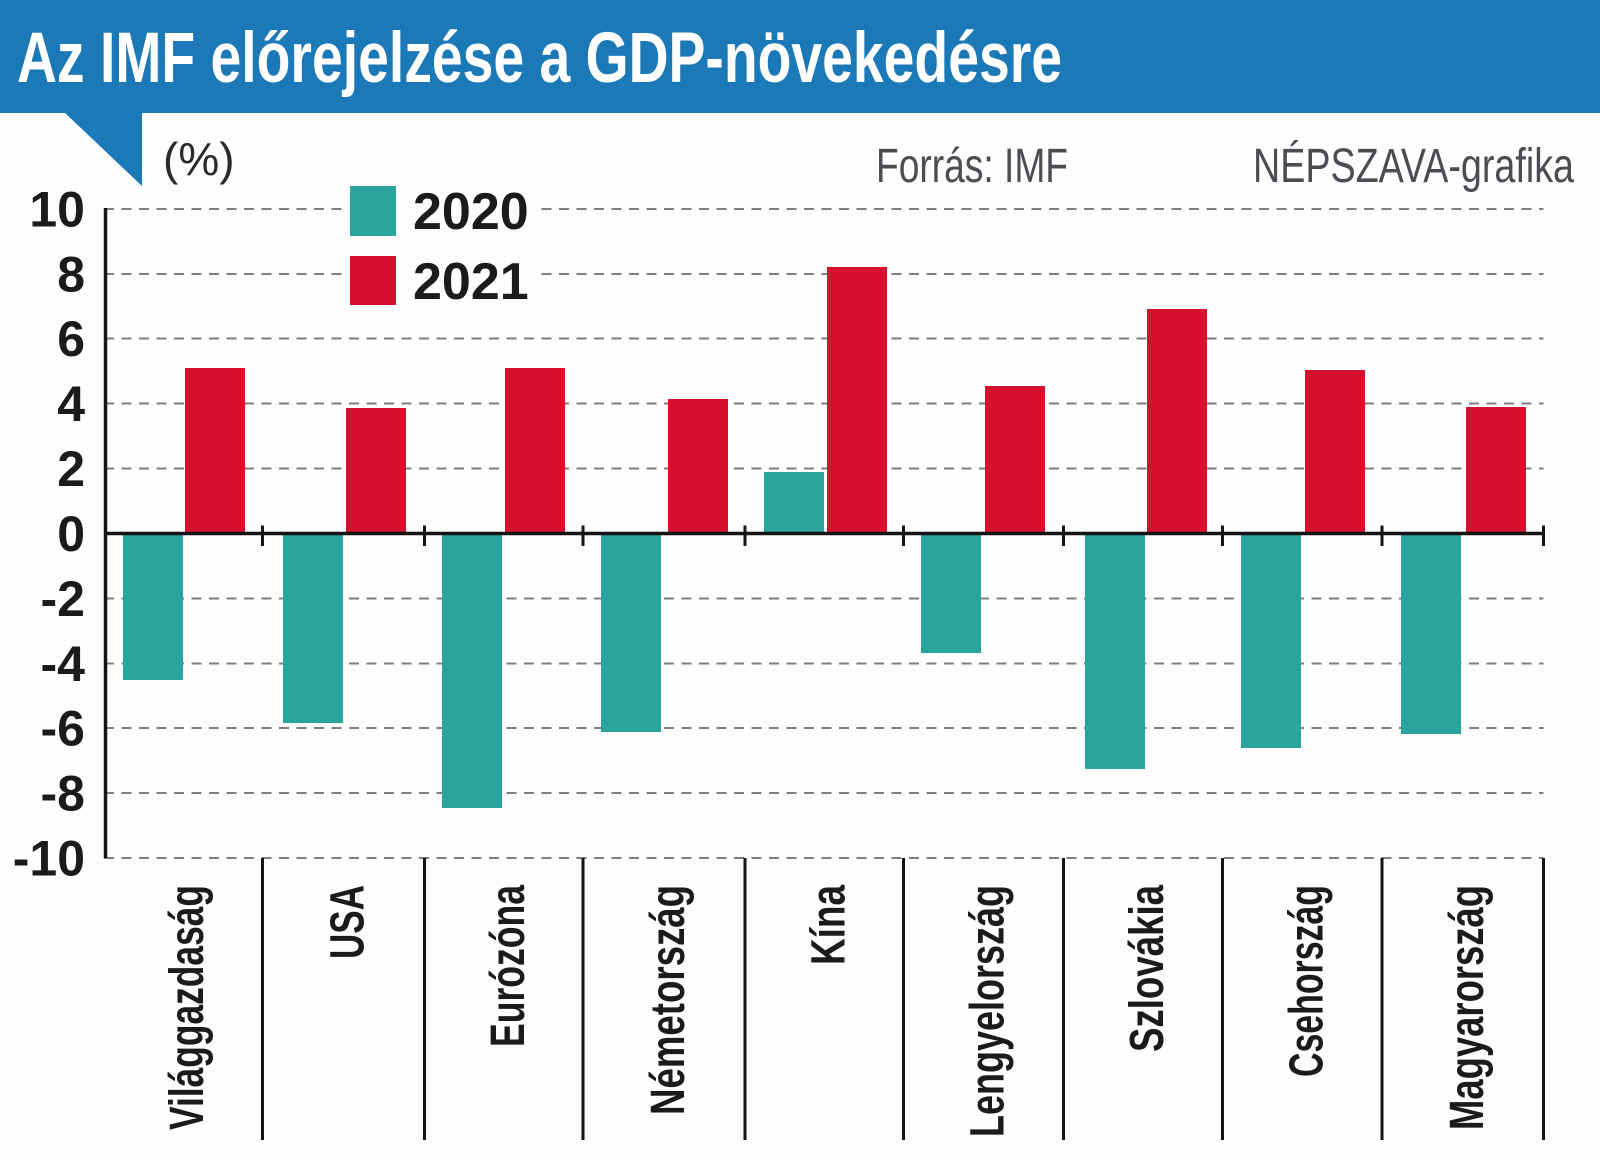 The height and width of the screenshot is (1154, 1600). I want to click on svg-text: Magyarország, so click(1467, 1007).